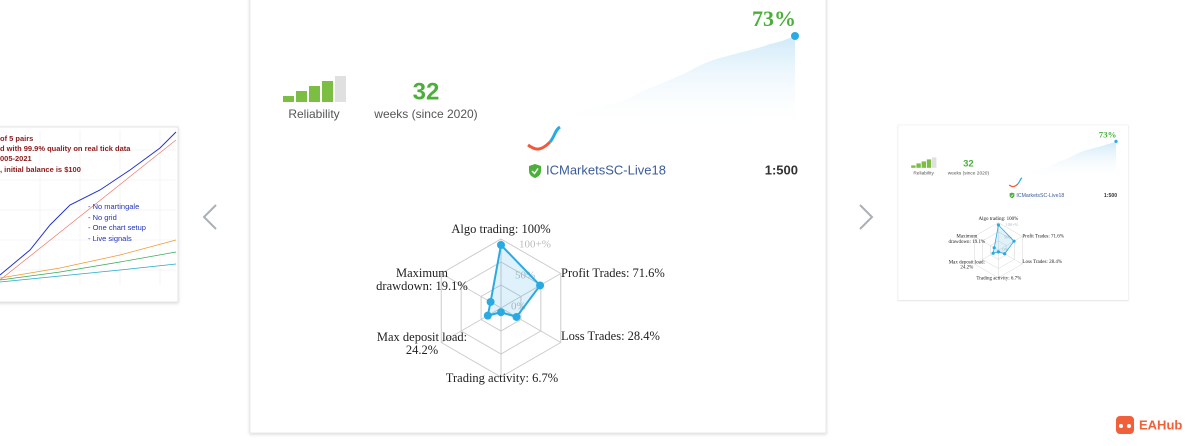 The width and height of the screenshot is (1187, 446). What do you see at coordinates (16, 138) in the screenshot?
I see `desc-line: of 5 pairs` at bounding box center [16, 138].